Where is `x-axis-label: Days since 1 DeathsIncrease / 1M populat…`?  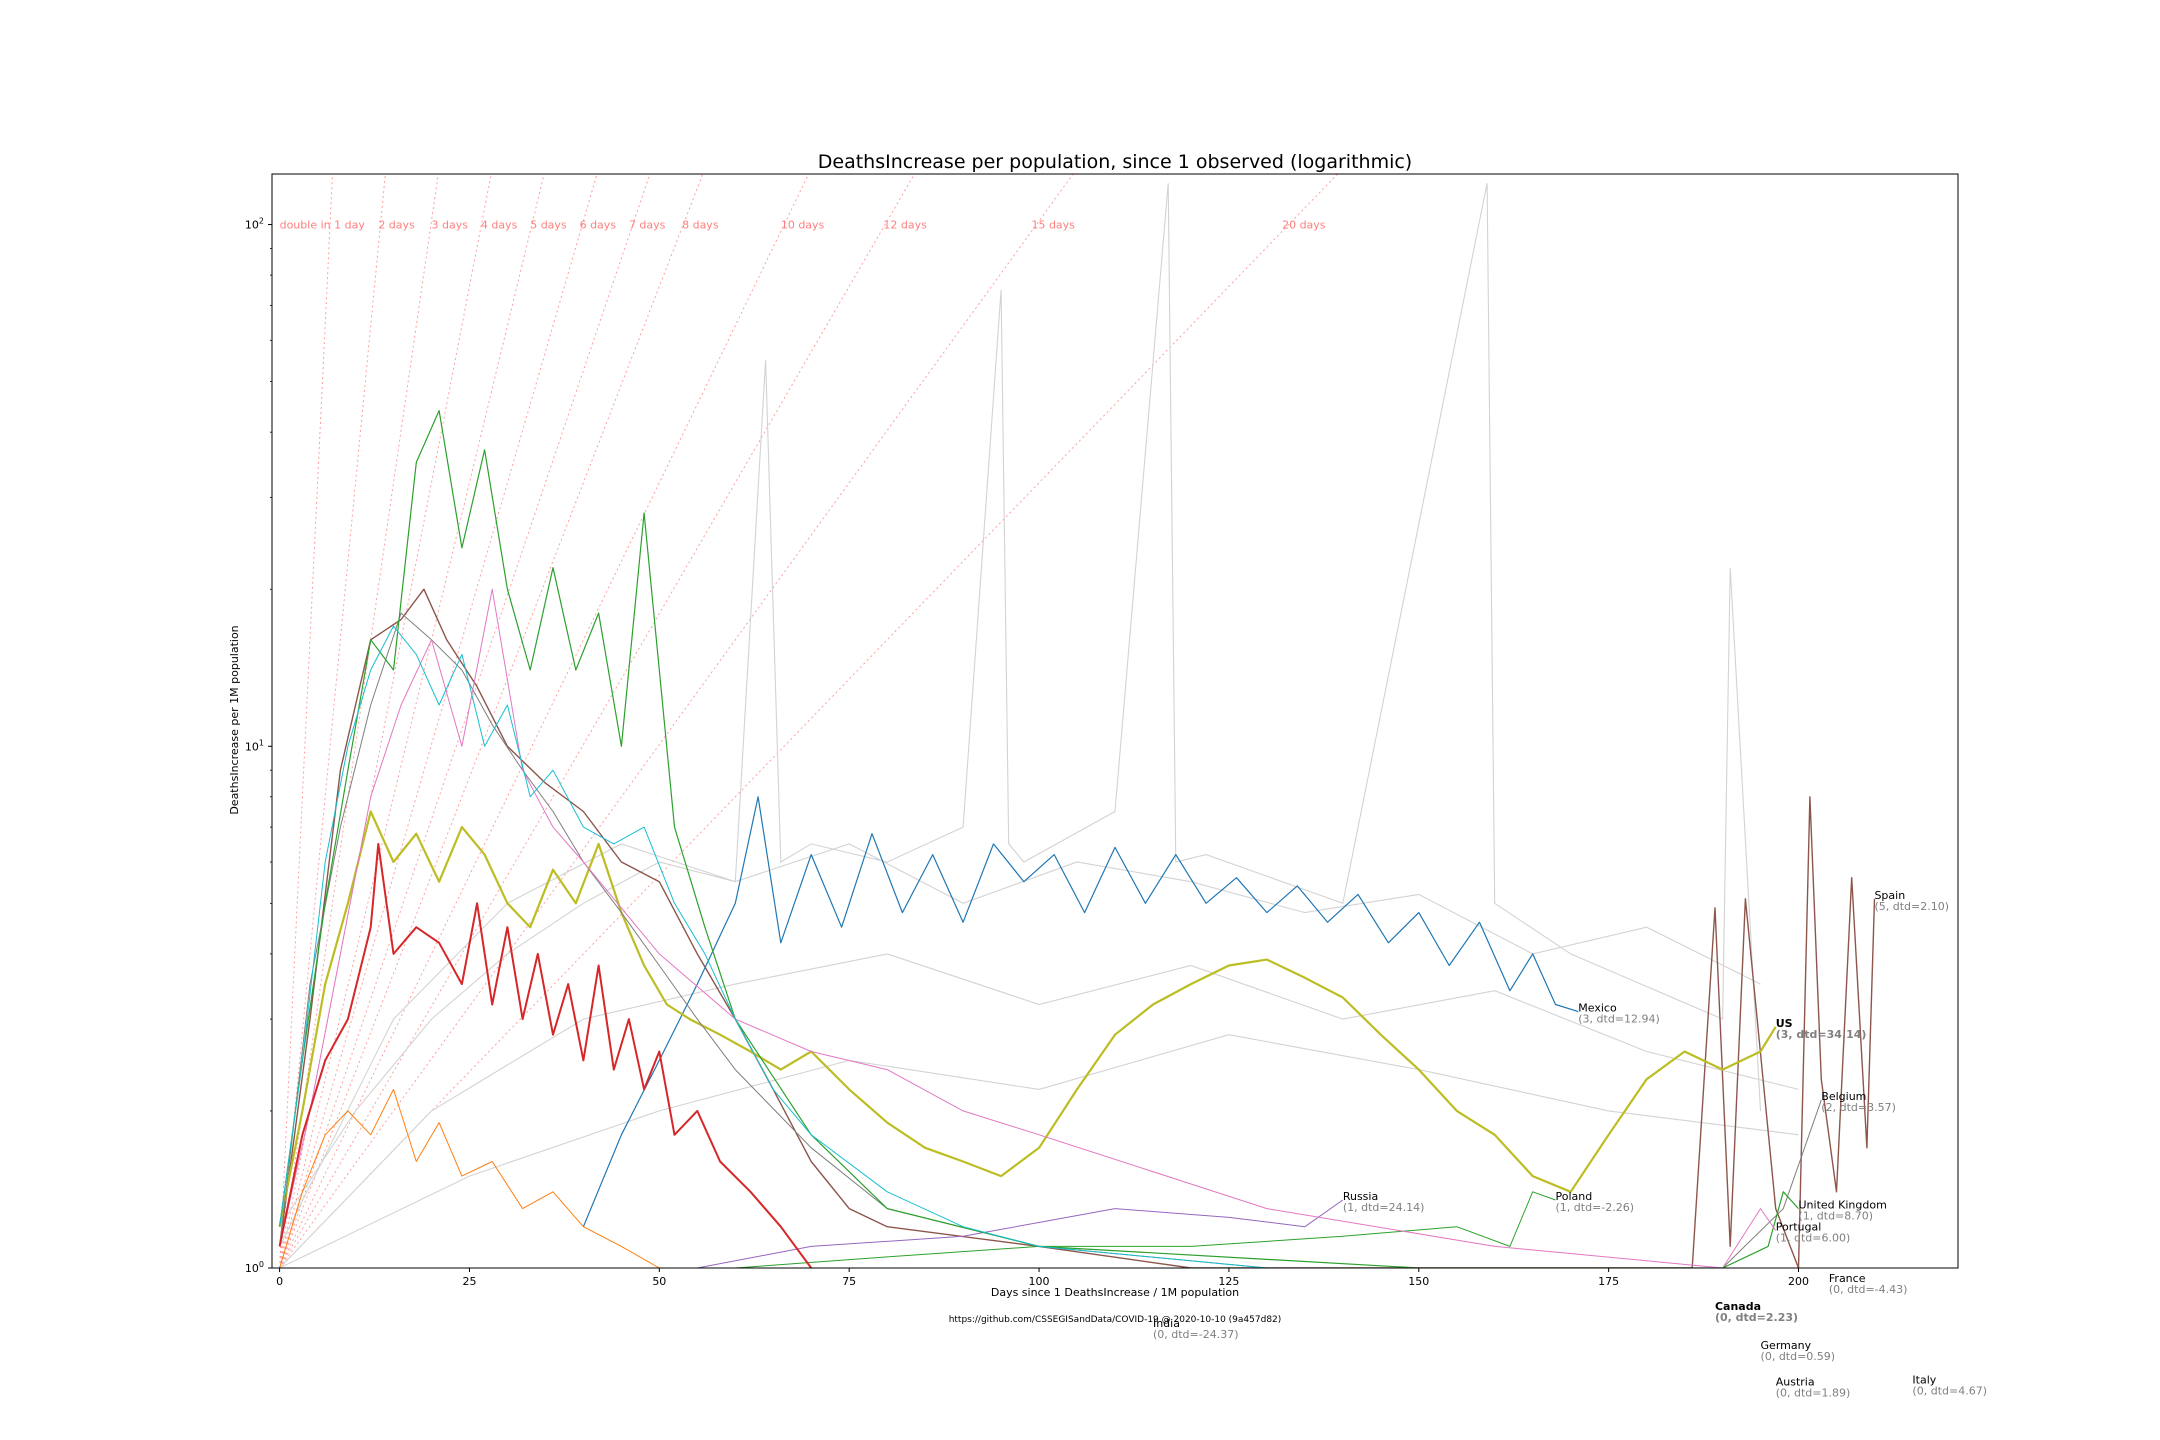
x-axis-label: Days since 1 DeathsIncrease / 1M populat… is located at coordinates (1115, 1292).